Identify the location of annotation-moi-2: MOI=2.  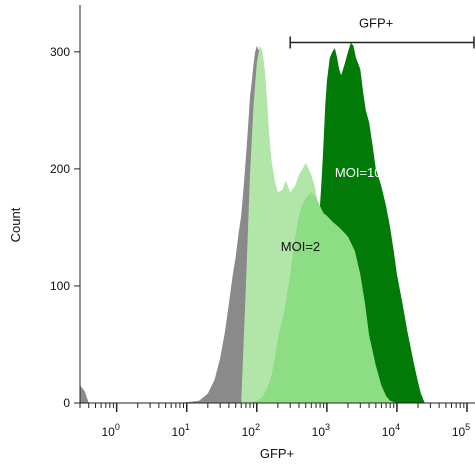
(300, 246).